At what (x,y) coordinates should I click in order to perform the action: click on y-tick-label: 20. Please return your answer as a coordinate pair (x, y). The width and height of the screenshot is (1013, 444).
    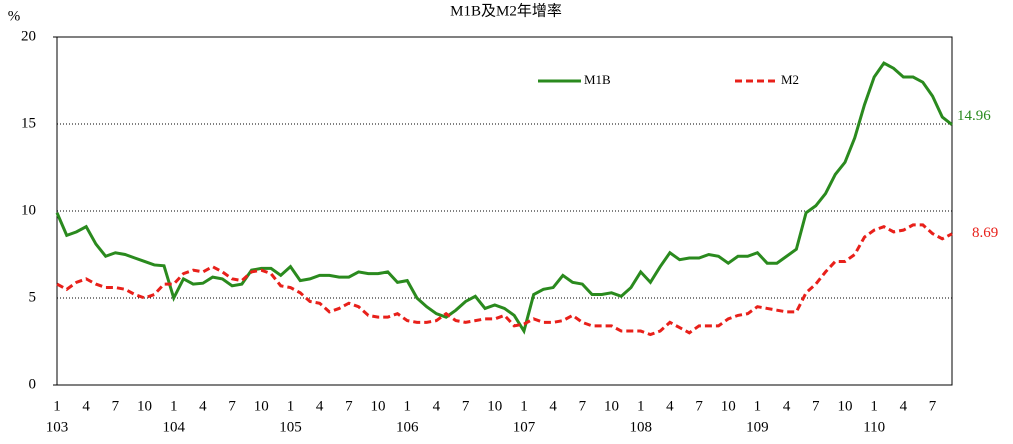
    Looking at the image, I should click on (28, 36).